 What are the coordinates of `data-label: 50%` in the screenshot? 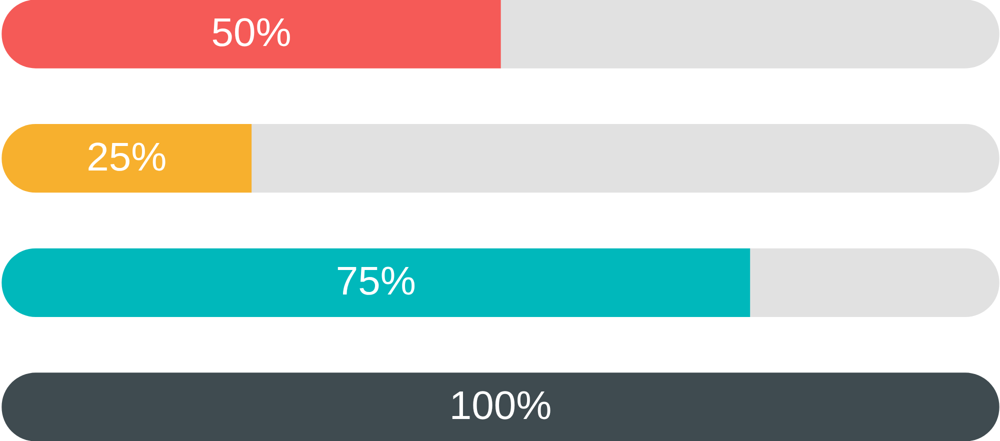 It's located at (251, 33).